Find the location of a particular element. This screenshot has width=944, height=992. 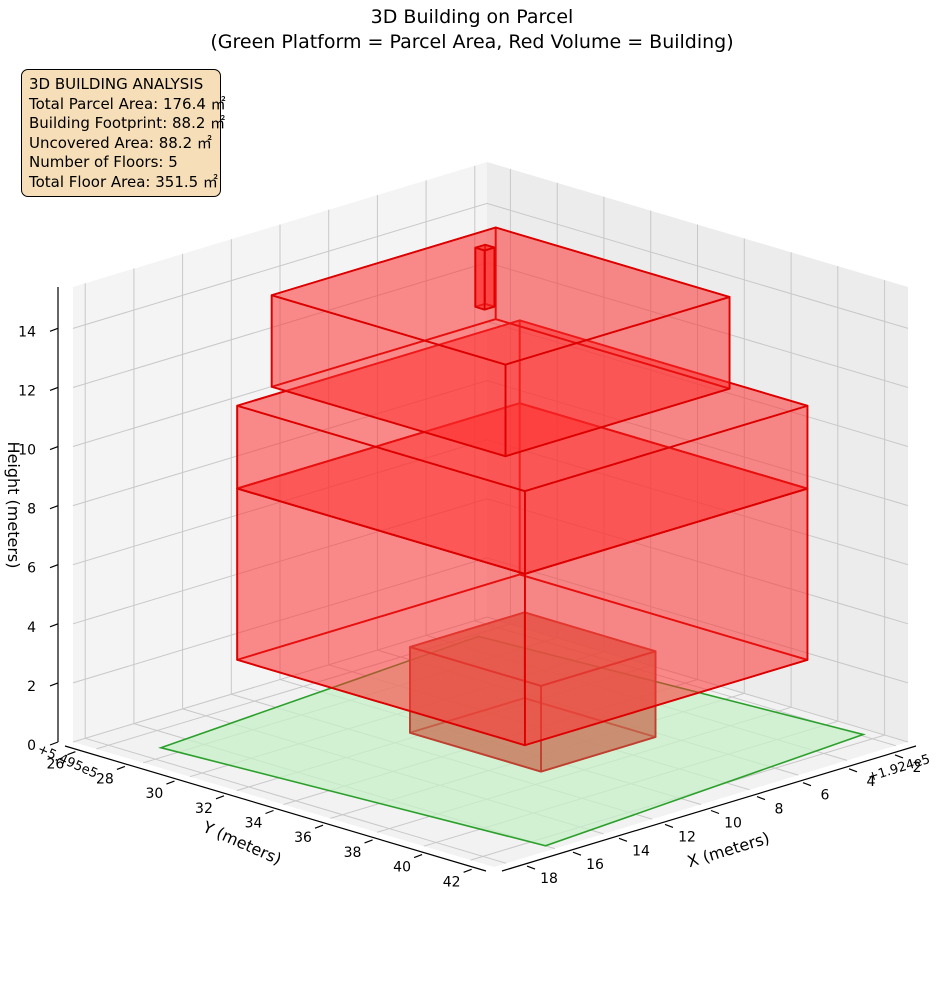

x-tick-label: 14 is located at coordinates (641, 851).